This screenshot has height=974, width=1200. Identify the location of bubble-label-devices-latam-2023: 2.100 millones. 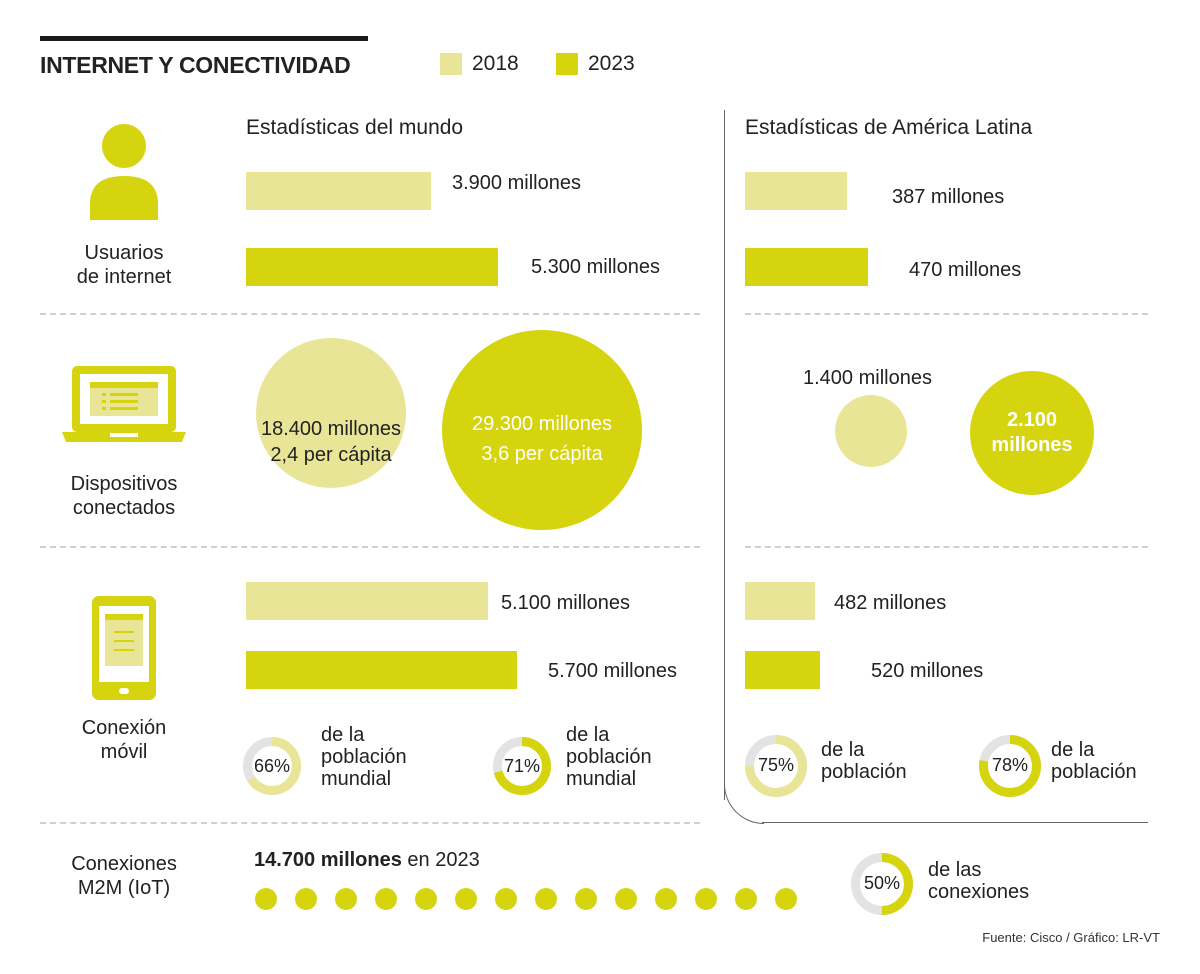
(1032, 433).